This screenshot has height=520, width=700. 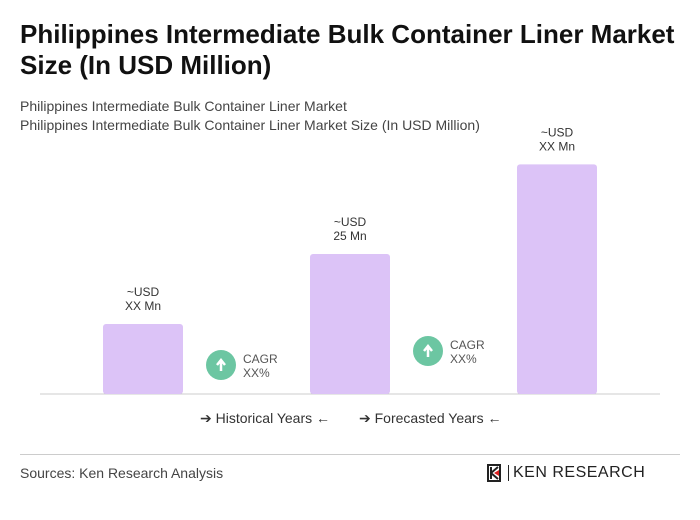 I want to click on legend-forecast-label: Forecasted Years, so click(x=429, y=418).